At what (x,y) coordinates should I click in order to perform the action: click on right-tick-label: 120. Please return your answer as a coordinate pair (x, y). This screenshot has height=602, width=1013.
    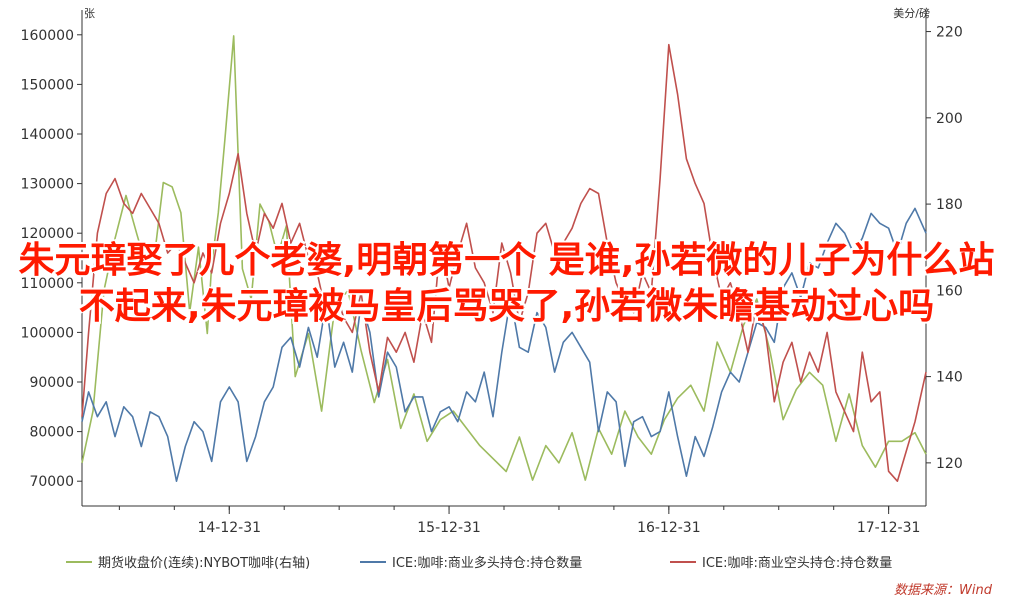
    Looking at the image, I should click on (949, 464).